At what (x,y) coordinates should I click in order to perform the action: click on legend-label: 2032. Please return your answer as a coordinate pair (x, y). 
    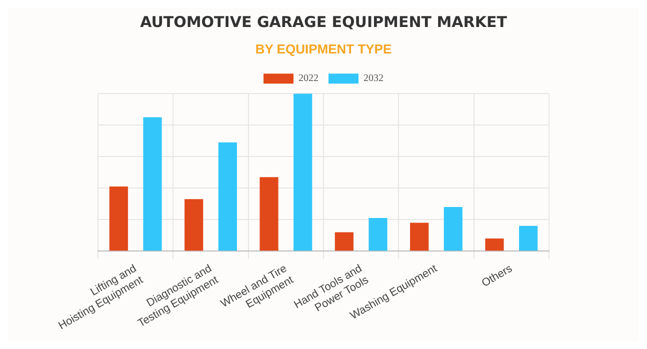
    Looking at the image, I should click on (374, 78).